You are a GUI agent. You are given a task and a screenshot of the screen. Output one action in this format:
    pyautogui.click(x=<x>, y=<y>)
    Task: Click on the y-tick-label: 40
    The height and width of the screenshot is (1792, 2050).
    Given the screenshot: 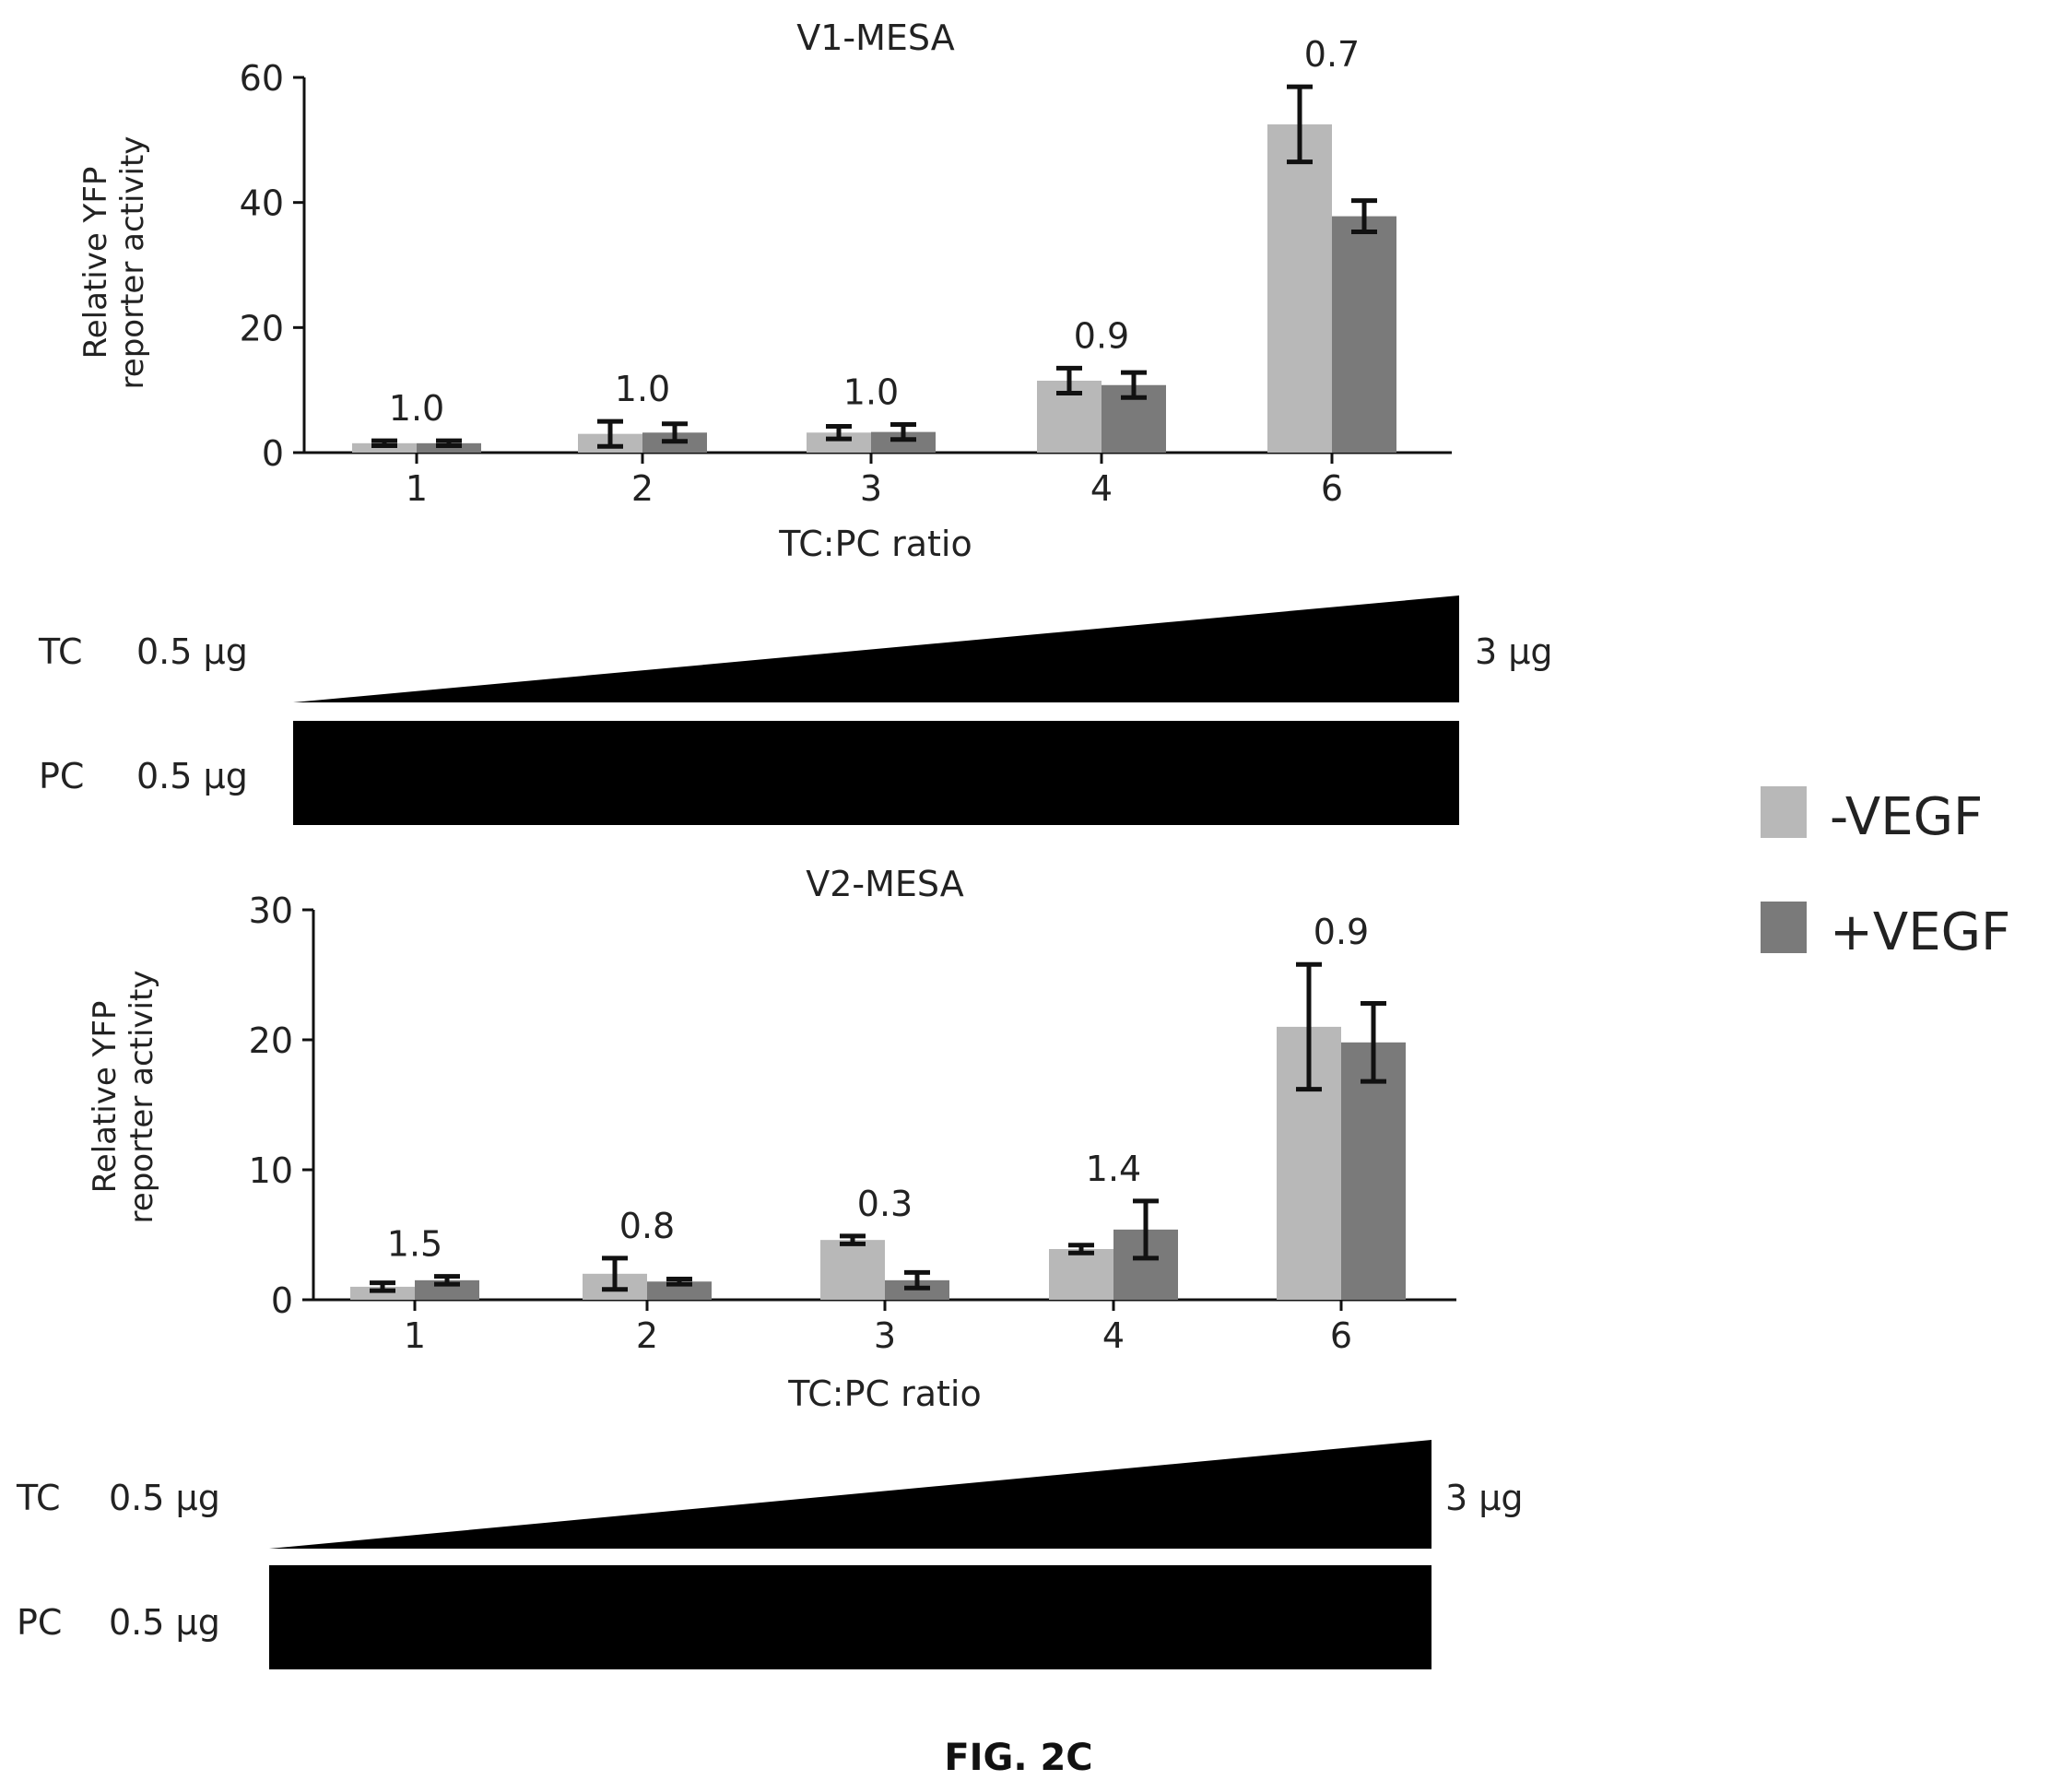 What is the action you would take?
    pyautogui.click(x=262, y=203)
    